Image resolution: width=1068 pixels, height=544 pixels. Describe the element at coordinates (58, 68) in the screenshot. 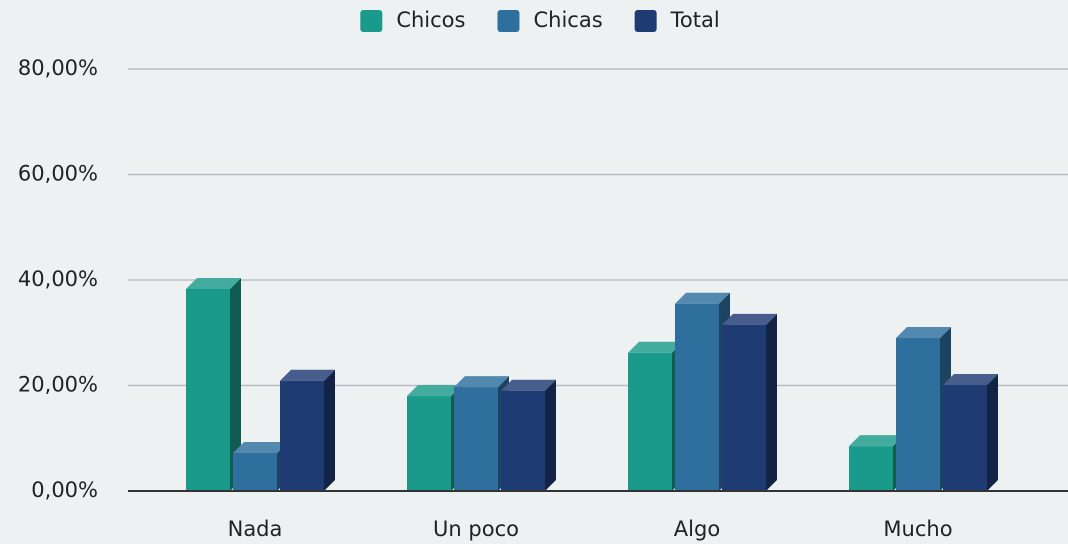

I see `y-tick-label: 80,00%` at that location.